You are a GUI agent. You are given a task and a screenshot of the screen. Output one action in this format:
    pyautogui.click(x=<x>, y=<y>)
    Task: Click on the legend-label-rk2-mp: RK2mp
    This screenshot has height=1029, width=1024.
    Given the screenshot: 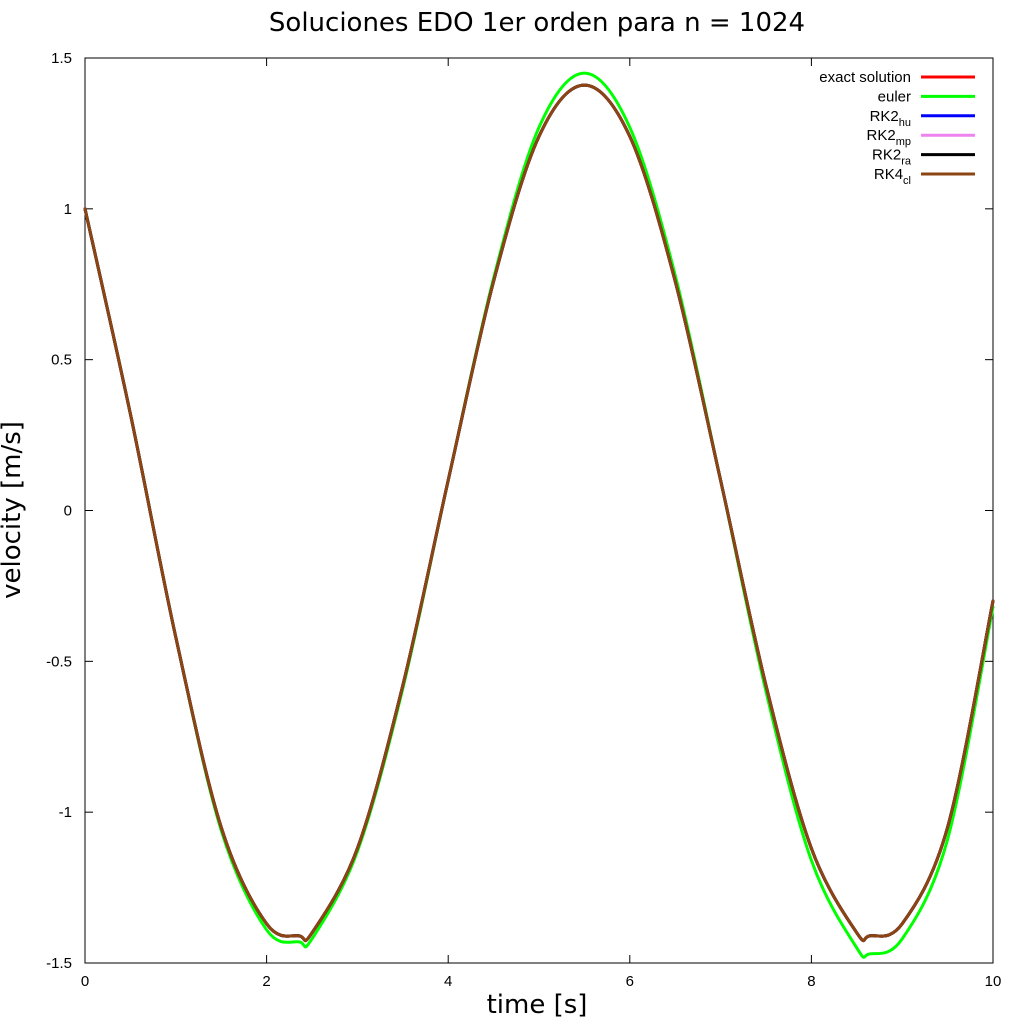 What is the action you would take?
    pyautogui.click(x=889, y=137)
    